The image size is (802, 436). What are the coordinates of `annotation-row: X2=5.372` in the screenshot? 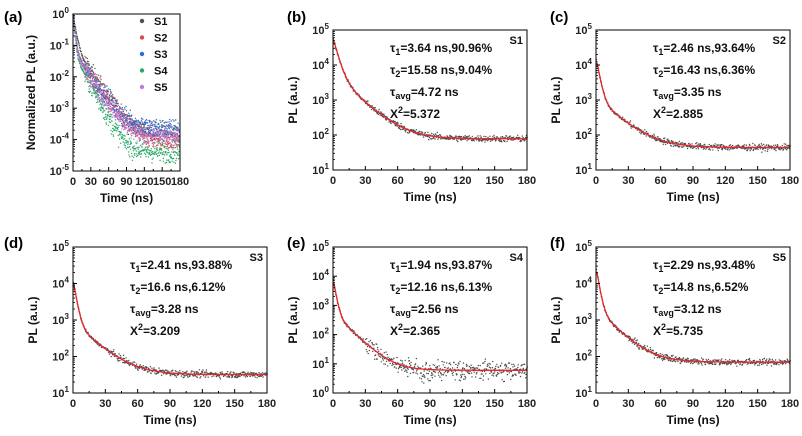 It's located at (415, 113).